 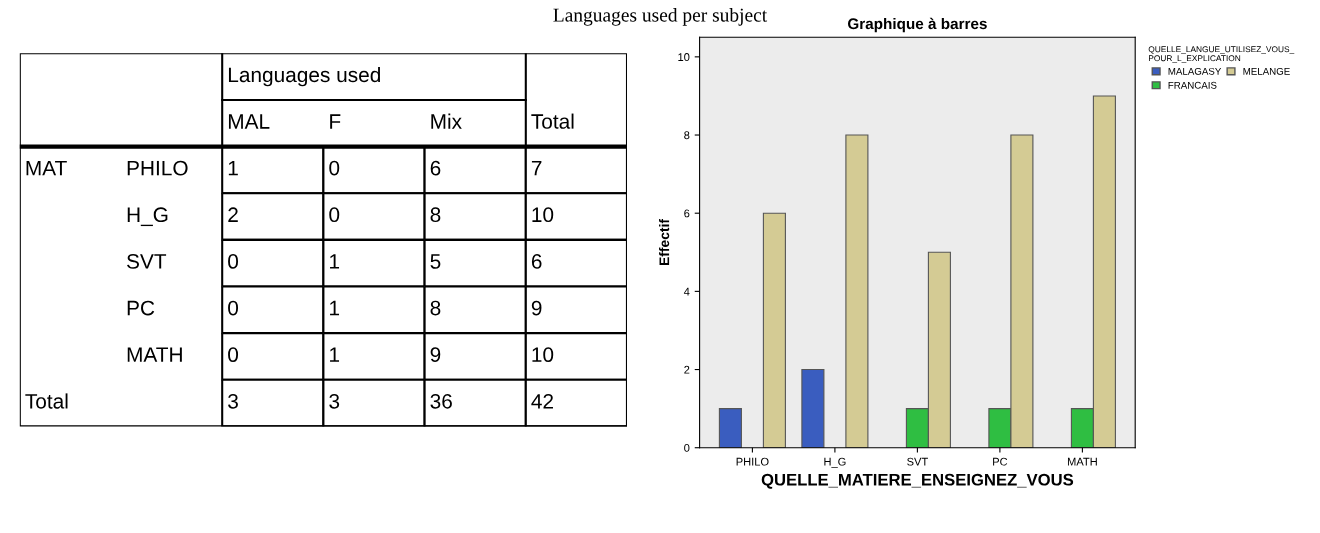 I want to click on legend-title: QUELLE_LANGUE_UTILISEZ_VOUS_ POUR_L_EXPLICATION, so click(x=1221, y=54).